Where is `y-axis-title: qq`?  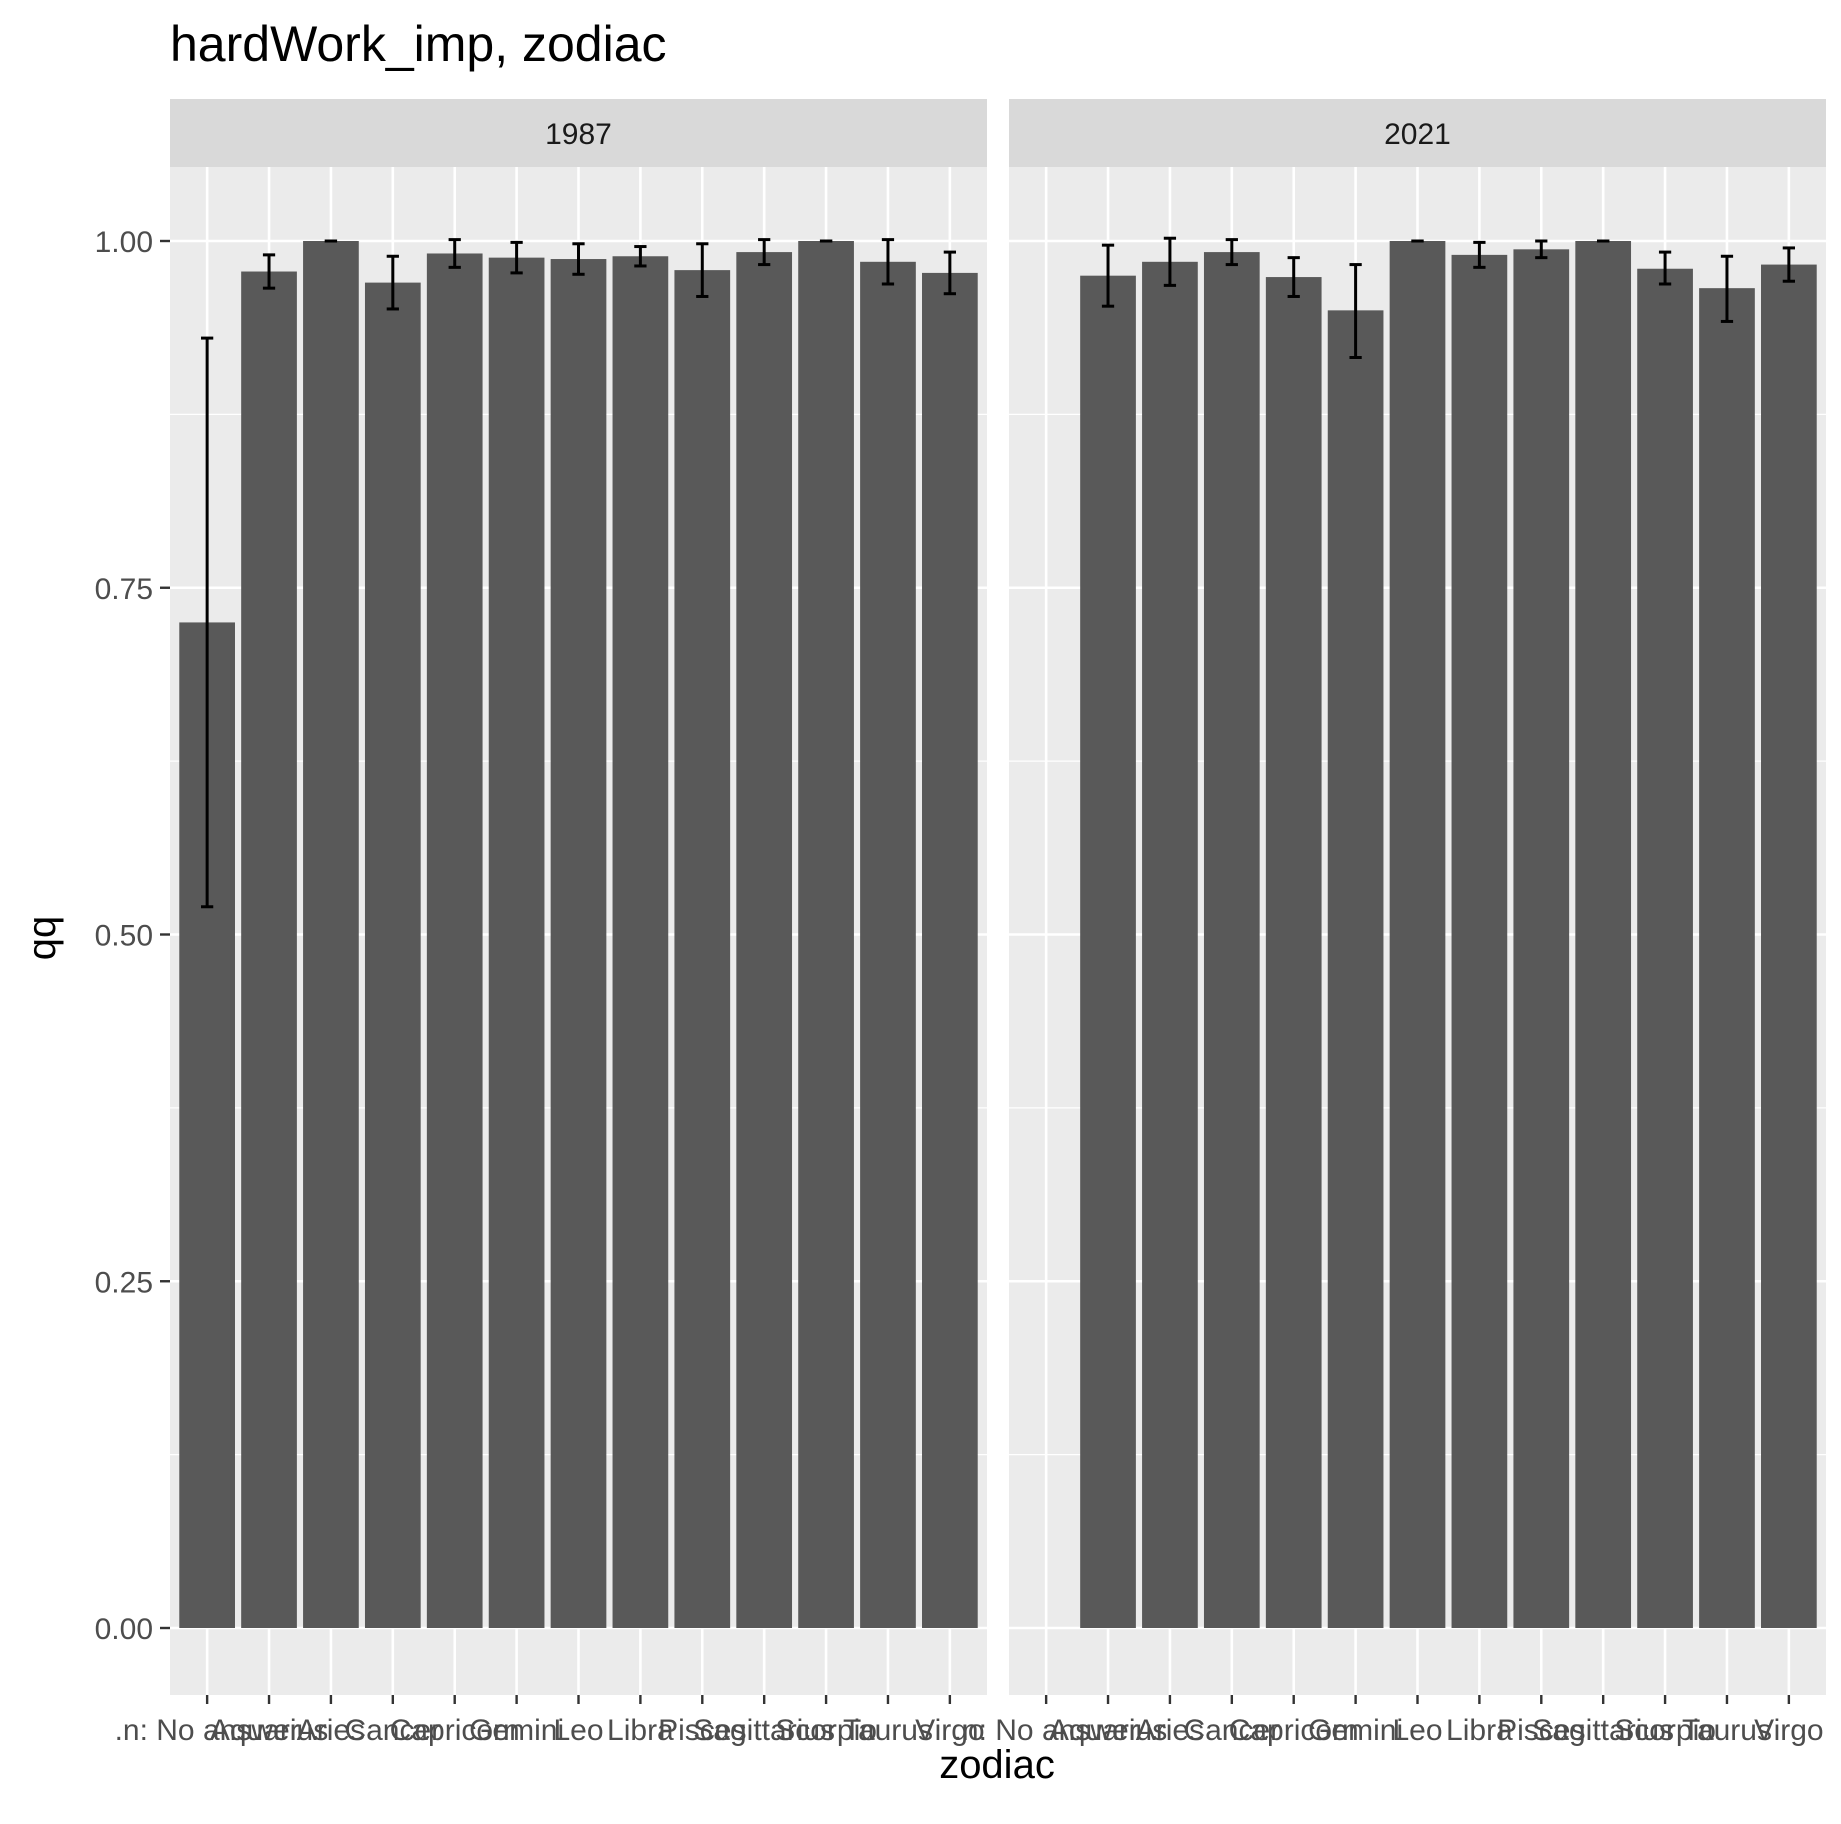 y-axis-title: qq is located at coordinates (42, 938).